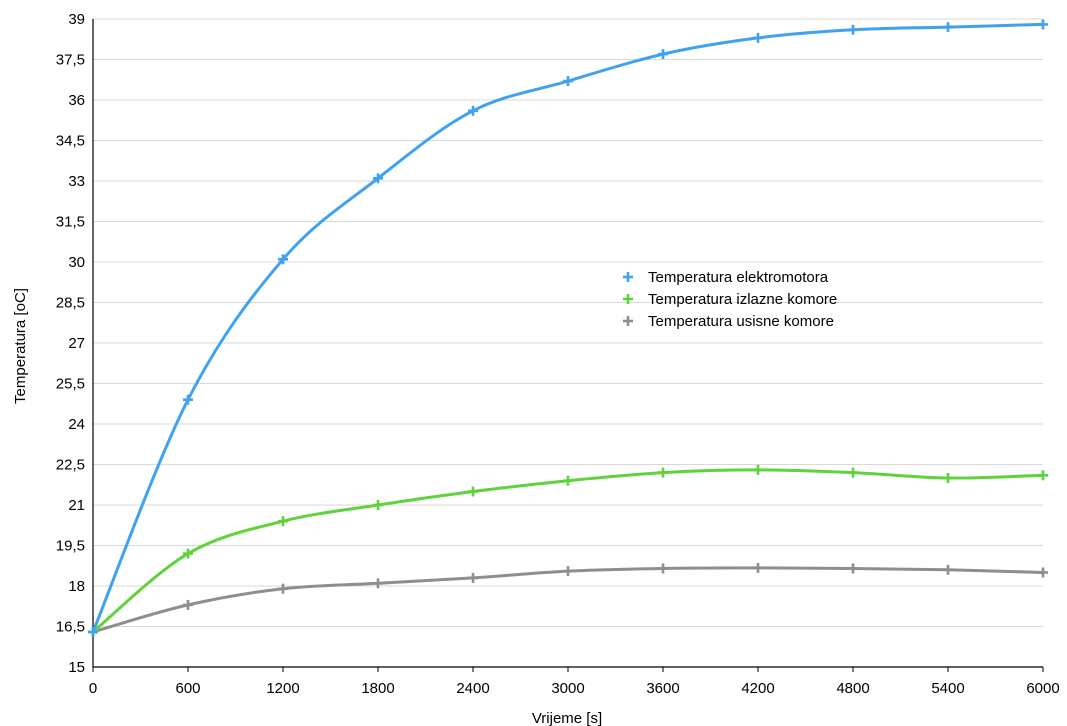 The height and width of the screenshot is (726, 1067). Describe the element at coordinates (20, 346) in the screenshot. I see `y-axis-title: Temperatura [oC]` at that location.